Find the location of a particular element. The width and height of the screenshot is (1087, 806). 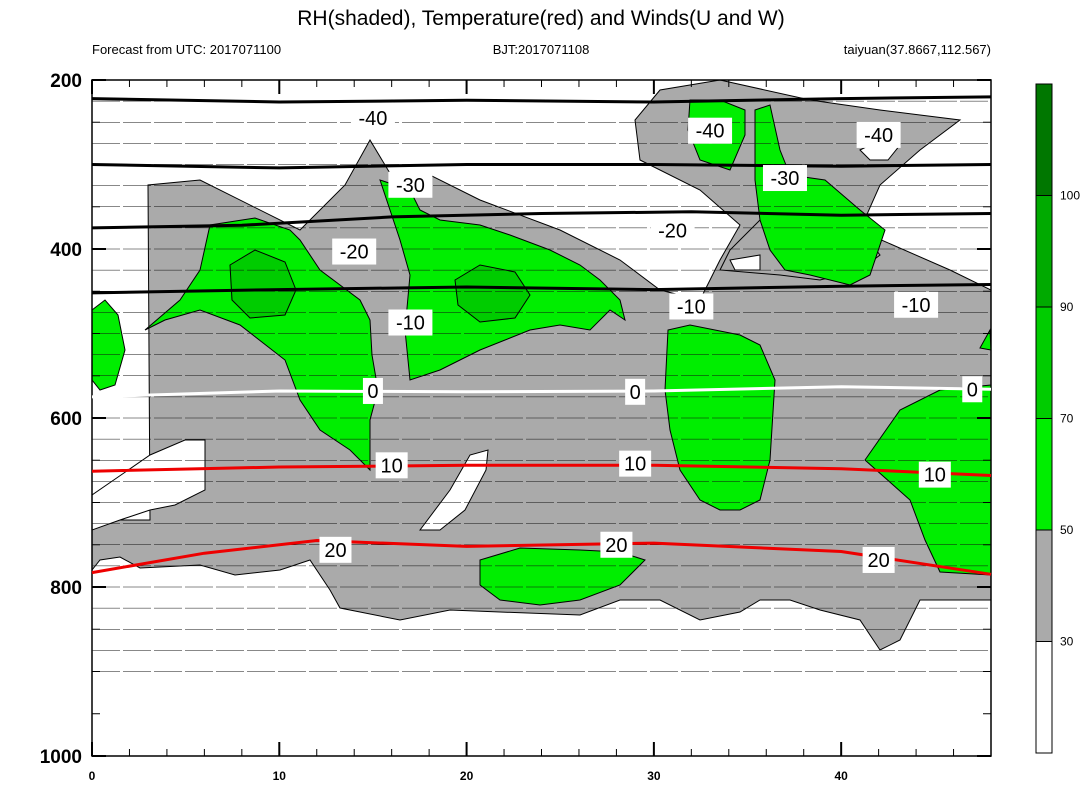

rh-white-pocket is located at coordinates (149, 485).